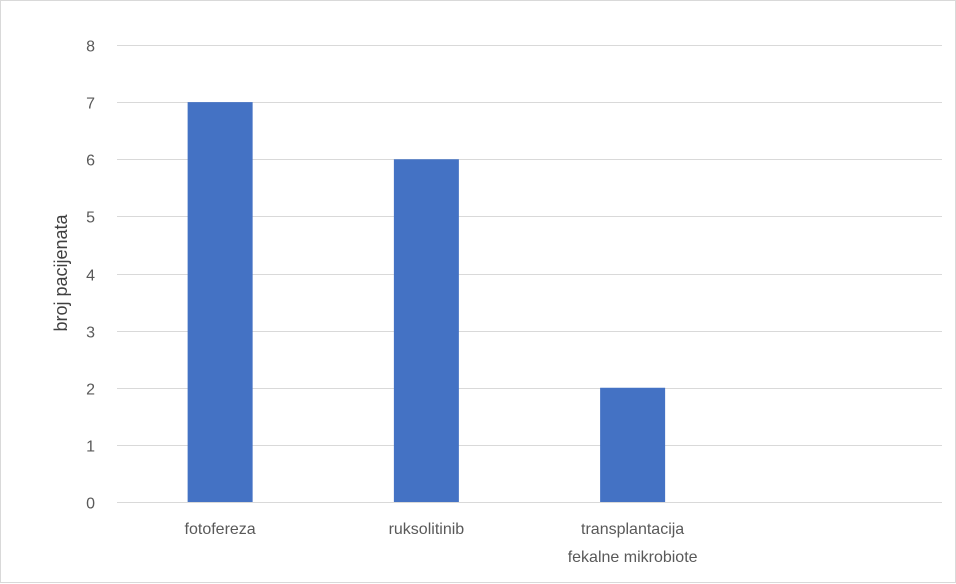  What do you see at coordinates (90, 161) in the screenshot?
I see `y-tick-label: 6` at bounding box center [90, 161].